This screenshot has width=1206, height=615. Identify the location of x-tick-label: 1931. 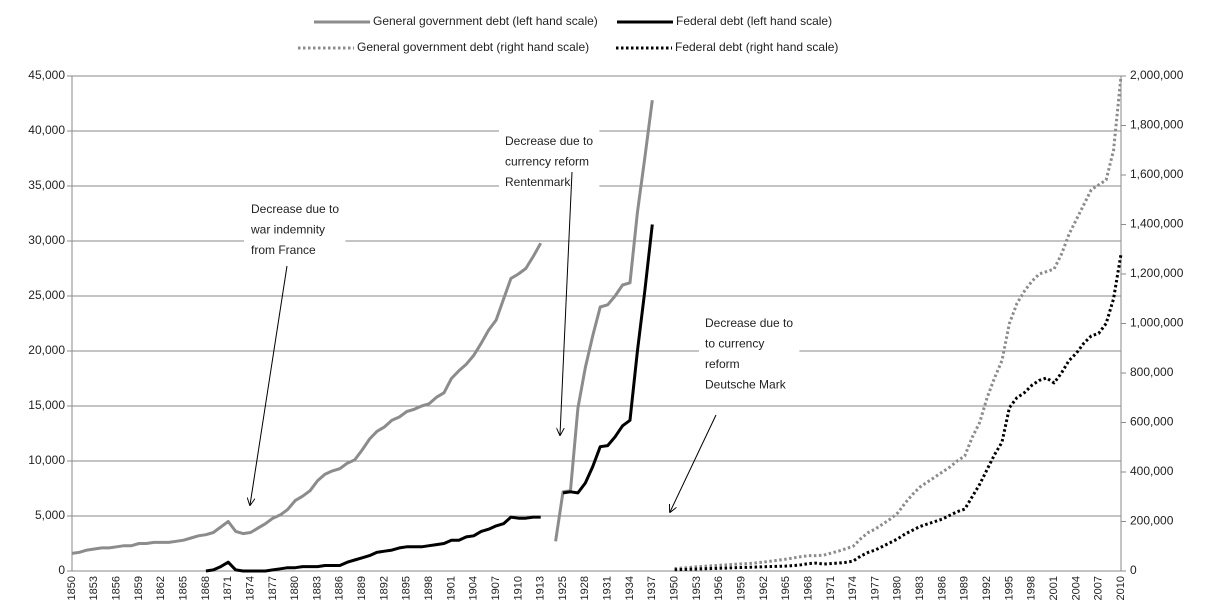
(608, 588).